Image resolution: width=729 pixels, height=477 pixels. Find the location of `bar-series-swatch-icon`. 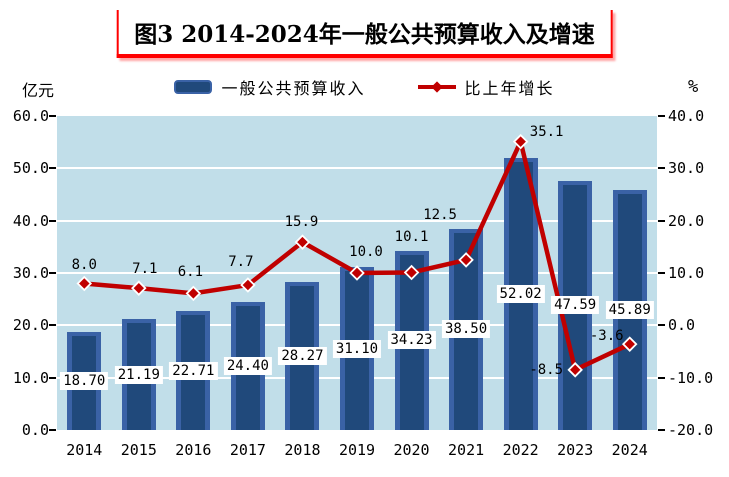

bar-series-swatch-icon is located at coordinates (193, 87).